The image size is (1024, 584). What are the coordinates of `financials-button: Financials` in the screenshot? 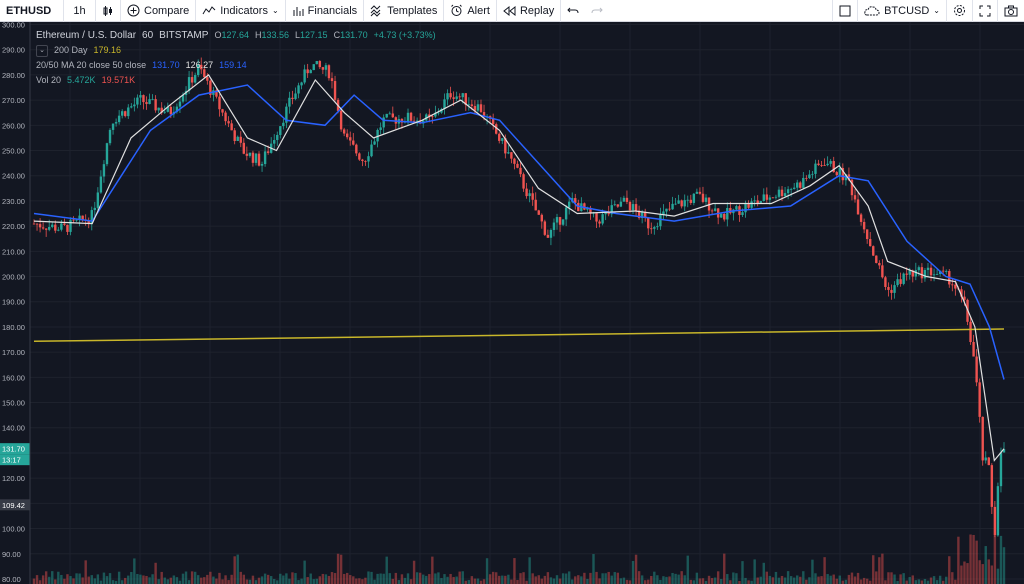 It's located at (325, 11).